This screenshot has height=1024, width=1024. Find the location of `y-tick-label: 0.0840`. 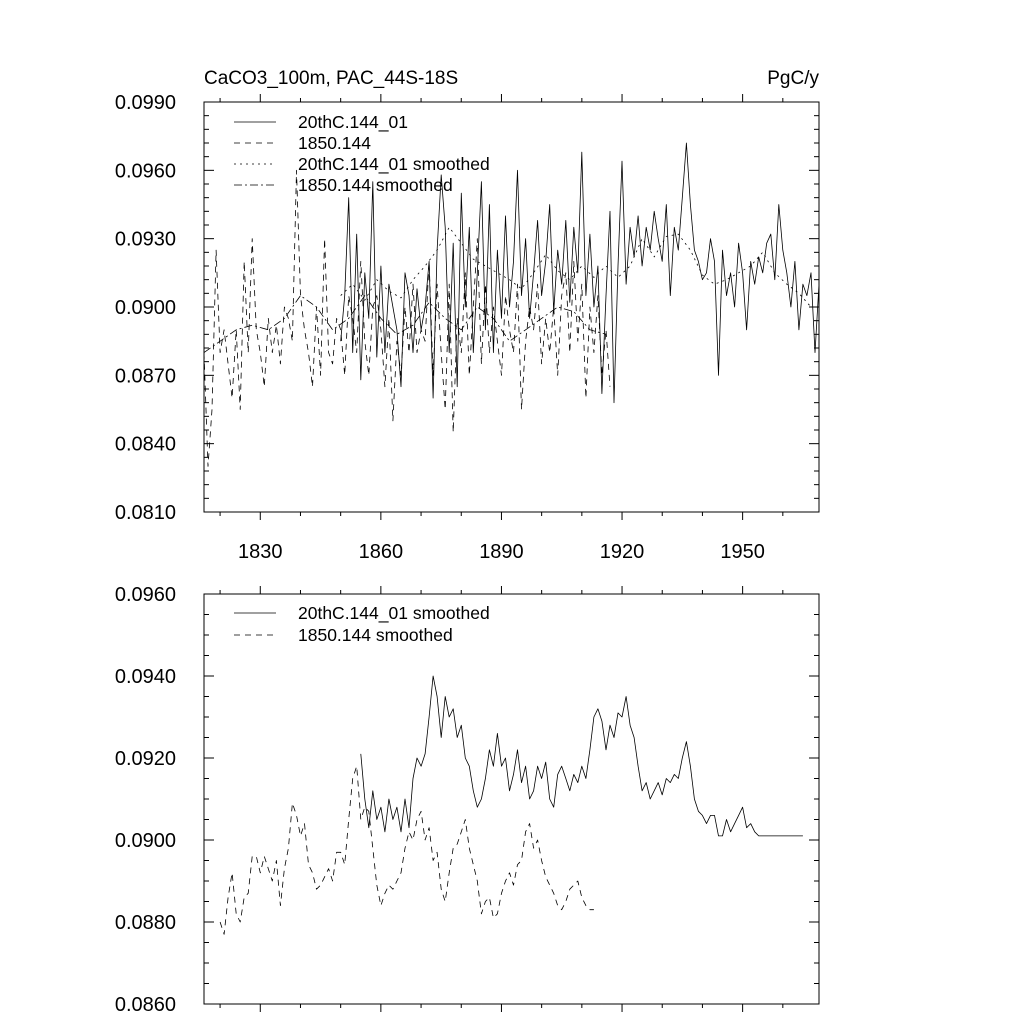

y-tick-label: 0.0840 is located at coordinates (145, 445).